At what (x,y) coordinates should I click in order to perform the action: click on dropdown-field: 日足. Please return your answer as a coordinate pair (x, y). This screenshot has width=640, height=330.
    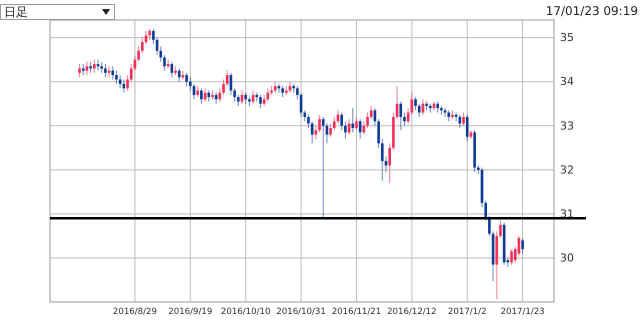
    Looking at the image, I should click on (57, 12).